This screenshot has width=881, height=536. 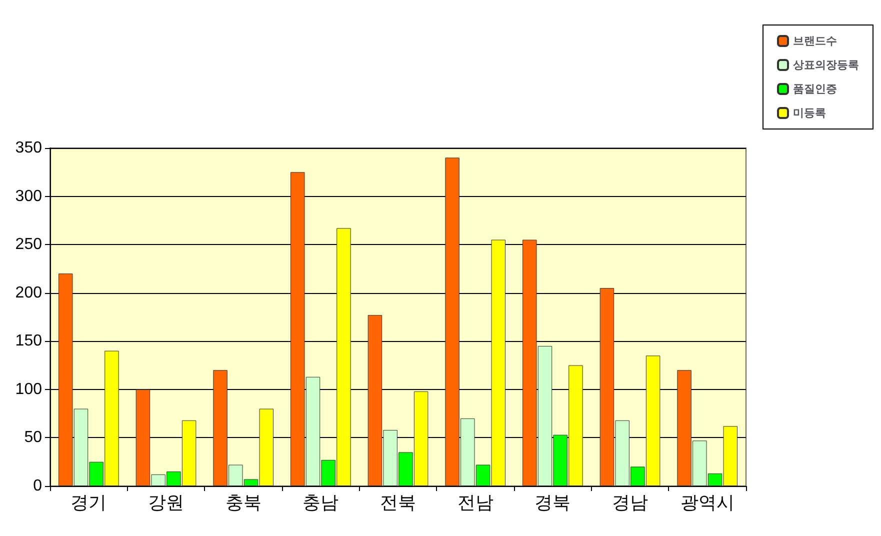 What do you see at coordinates (815, 41) in the screenshot?
I see `legend-label: 브랜드수` at bounding box center [815, 41].